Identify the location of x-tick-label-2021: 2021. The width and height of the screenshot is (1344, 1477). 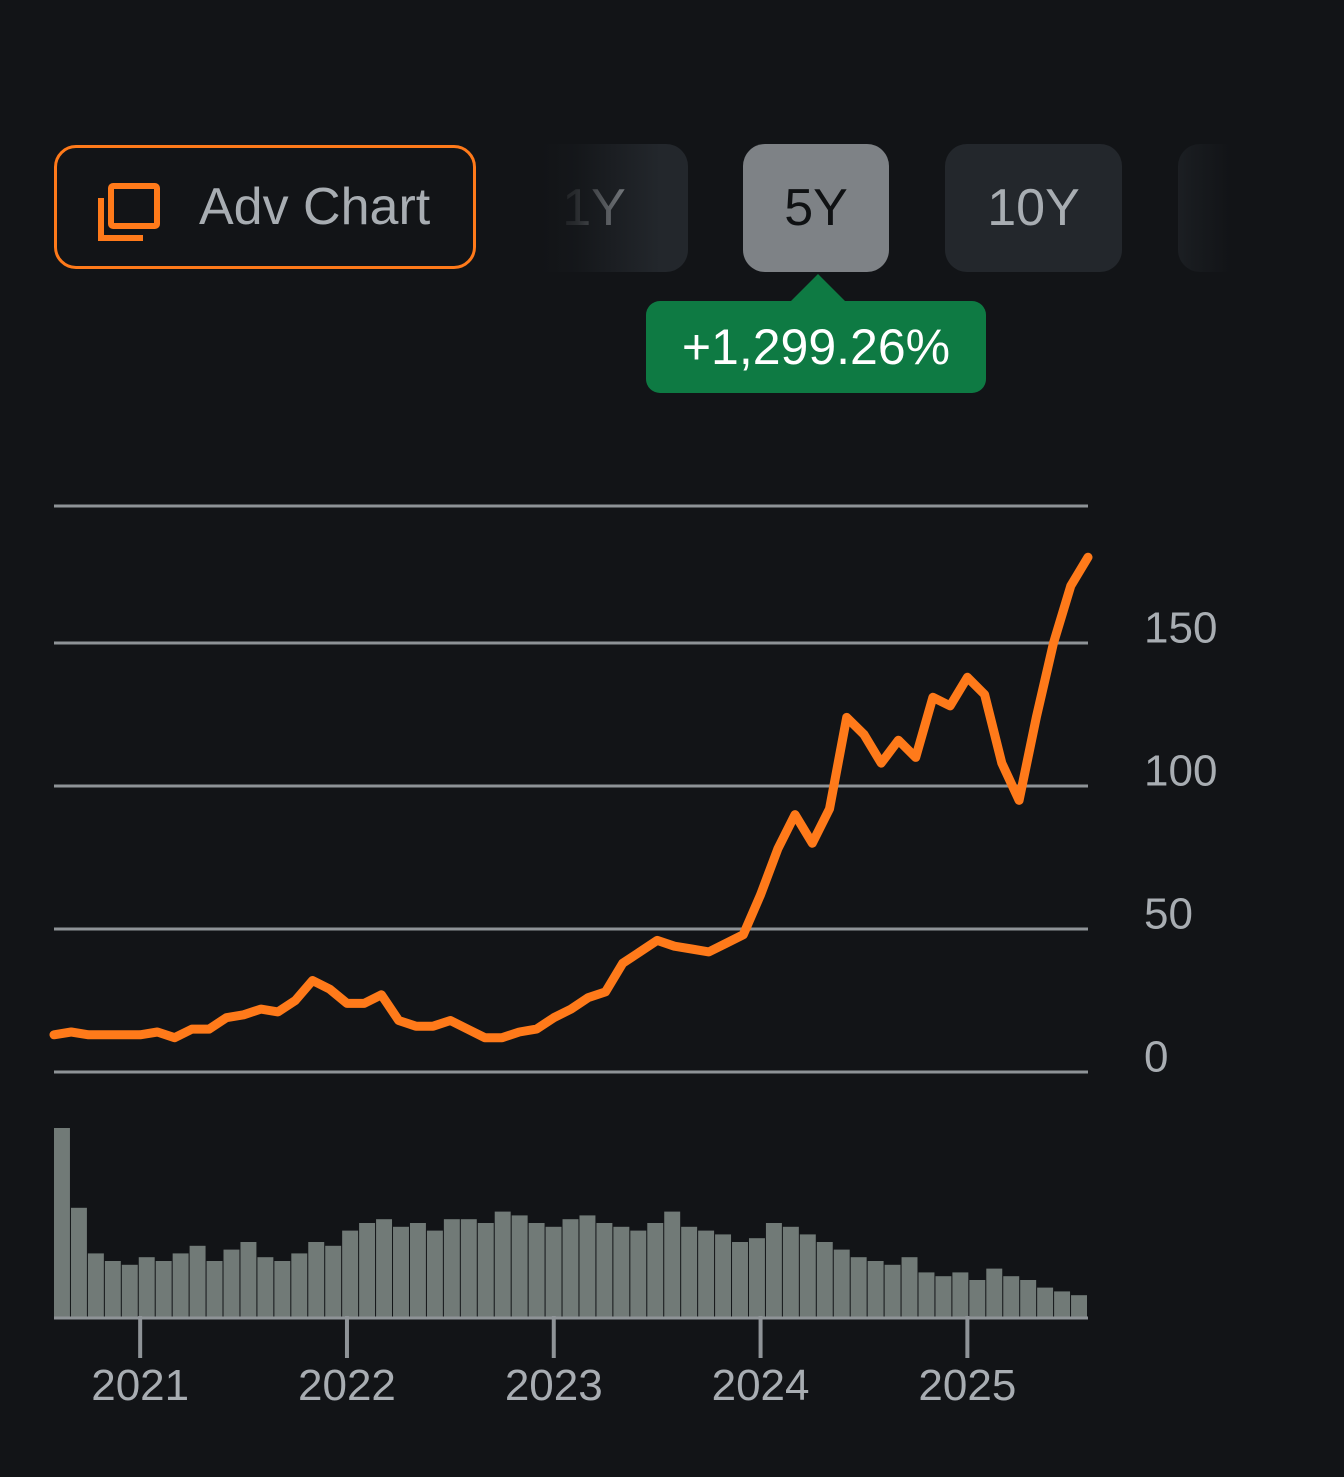
(140, 1385).